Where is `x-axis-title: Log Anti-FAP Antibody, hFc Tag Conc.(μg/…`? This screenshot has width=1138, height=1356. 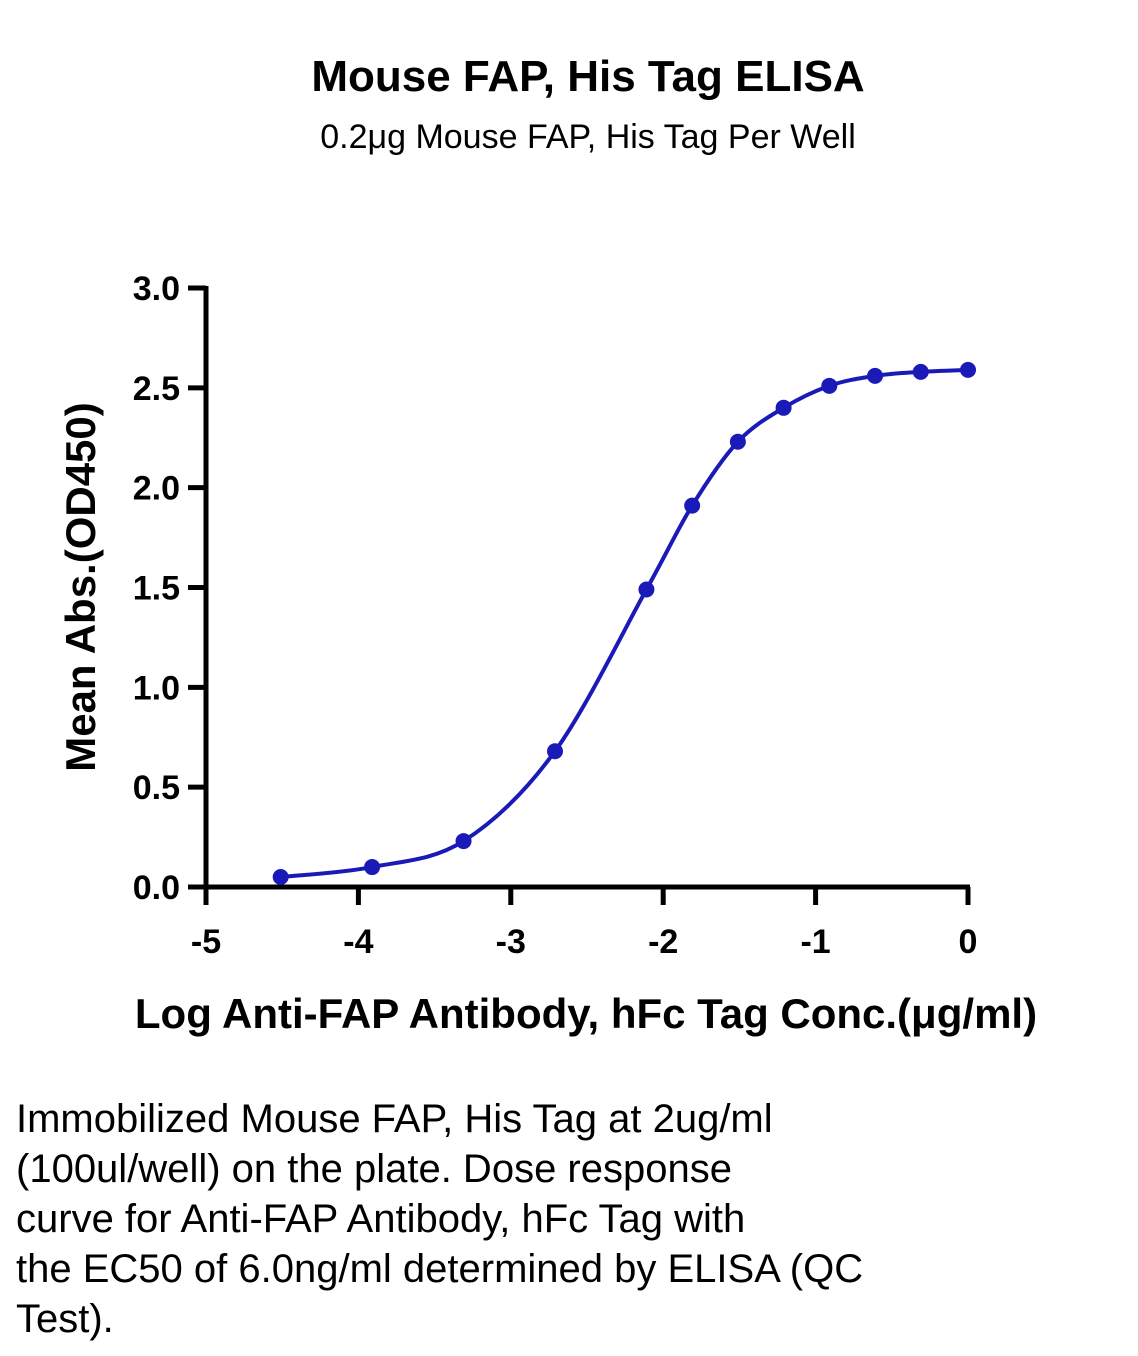
x-axis-title: Log Anti-FAP Antibody, hFc Tag Conc.(μg/… is located at coordinates (586, 1013).